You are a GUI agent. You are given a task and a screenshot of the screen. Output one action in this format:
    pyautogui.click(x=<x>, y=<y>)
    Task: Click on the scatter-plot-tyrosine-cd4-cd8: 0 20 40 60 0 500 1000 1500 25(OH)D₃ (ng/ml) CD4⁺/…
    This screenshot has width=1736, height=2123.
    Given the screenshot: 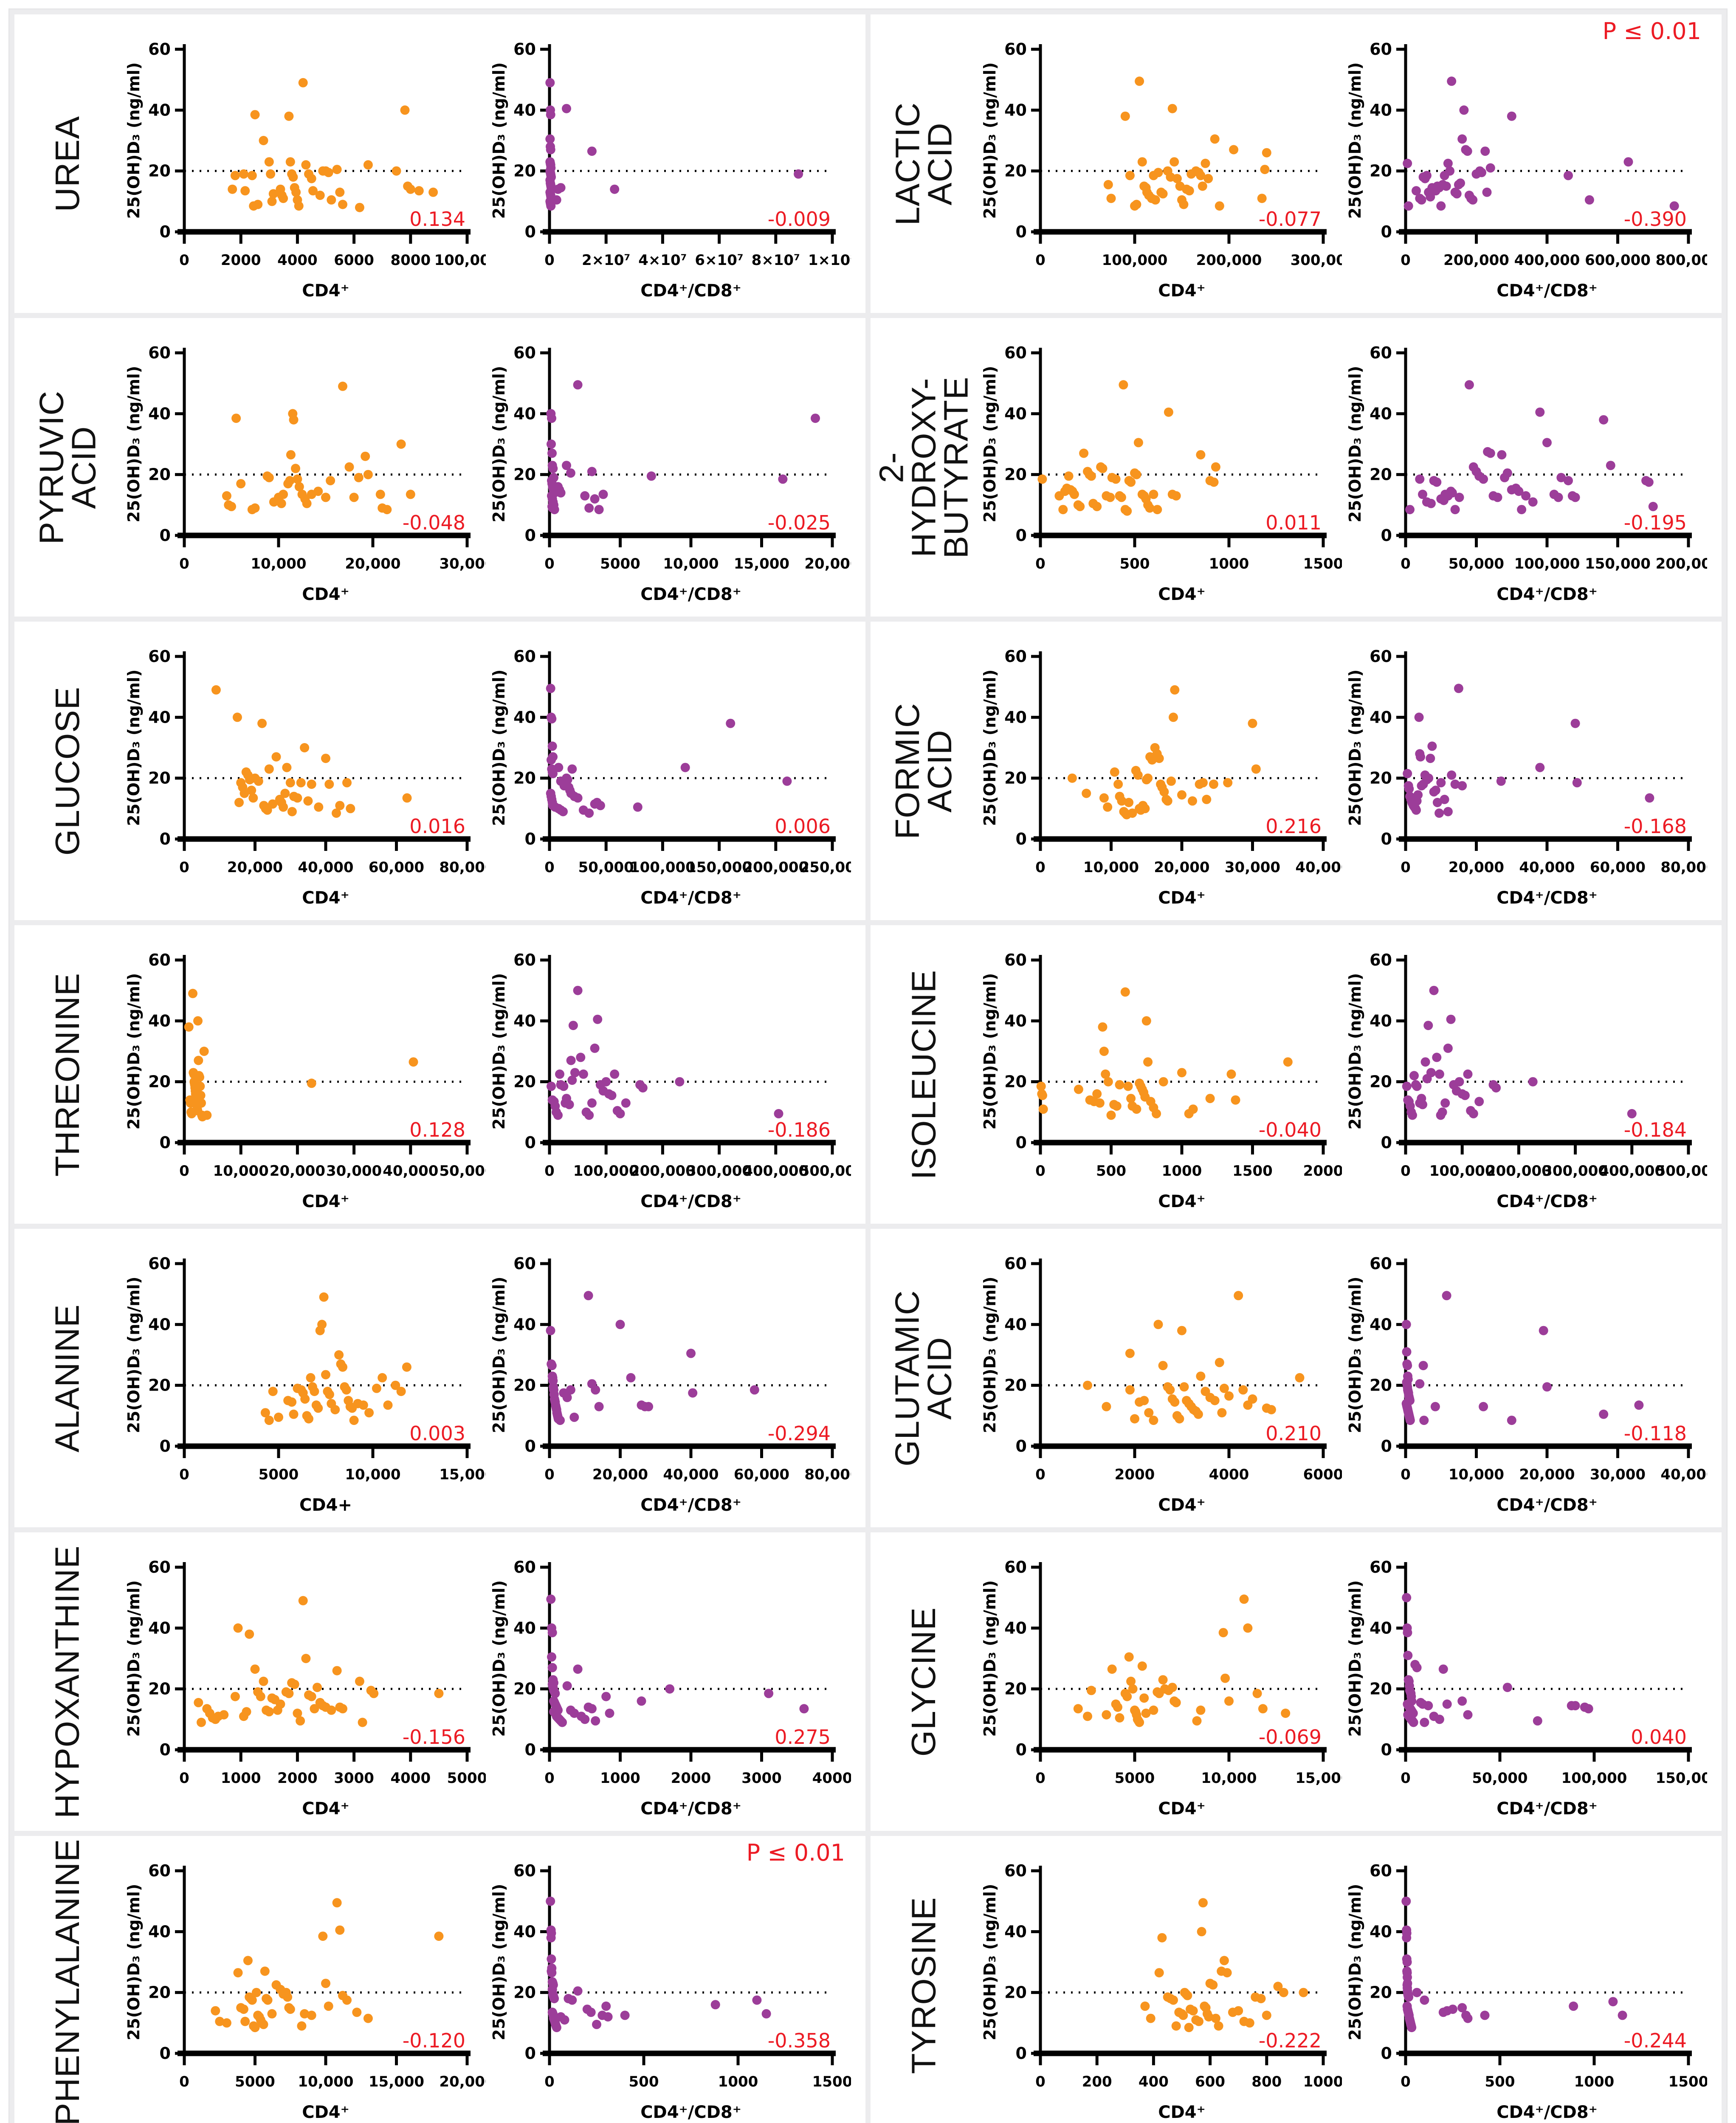 What is the action you would take?
    pyautogui.click(x=1526, y=1991)
    